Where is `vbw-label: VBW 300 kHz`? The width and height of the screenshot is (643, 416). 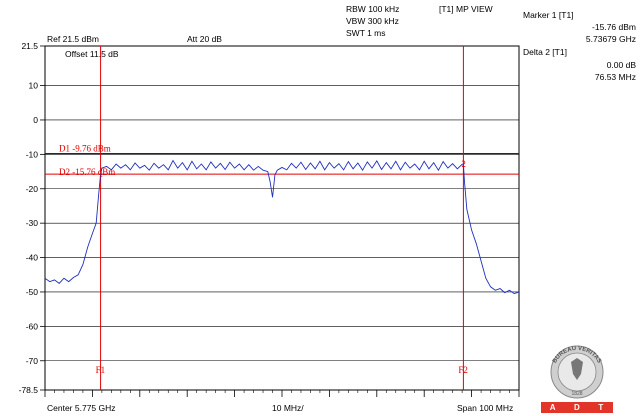
vbw-label: VBW 300 kHz is located at coordinates (372, 21).